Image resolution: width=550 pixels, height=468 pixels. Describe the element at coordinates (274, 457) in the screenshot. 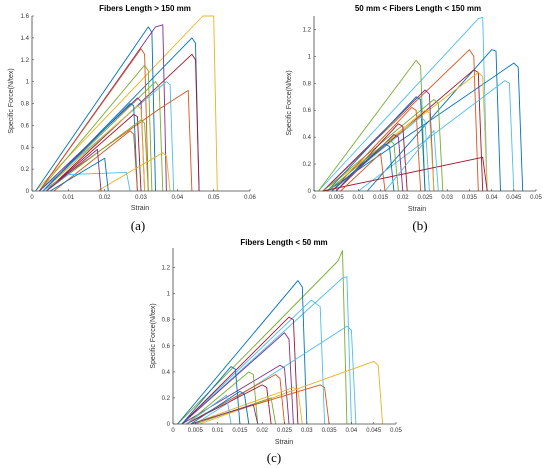

I see `panel-c-label: (c)` at that location.